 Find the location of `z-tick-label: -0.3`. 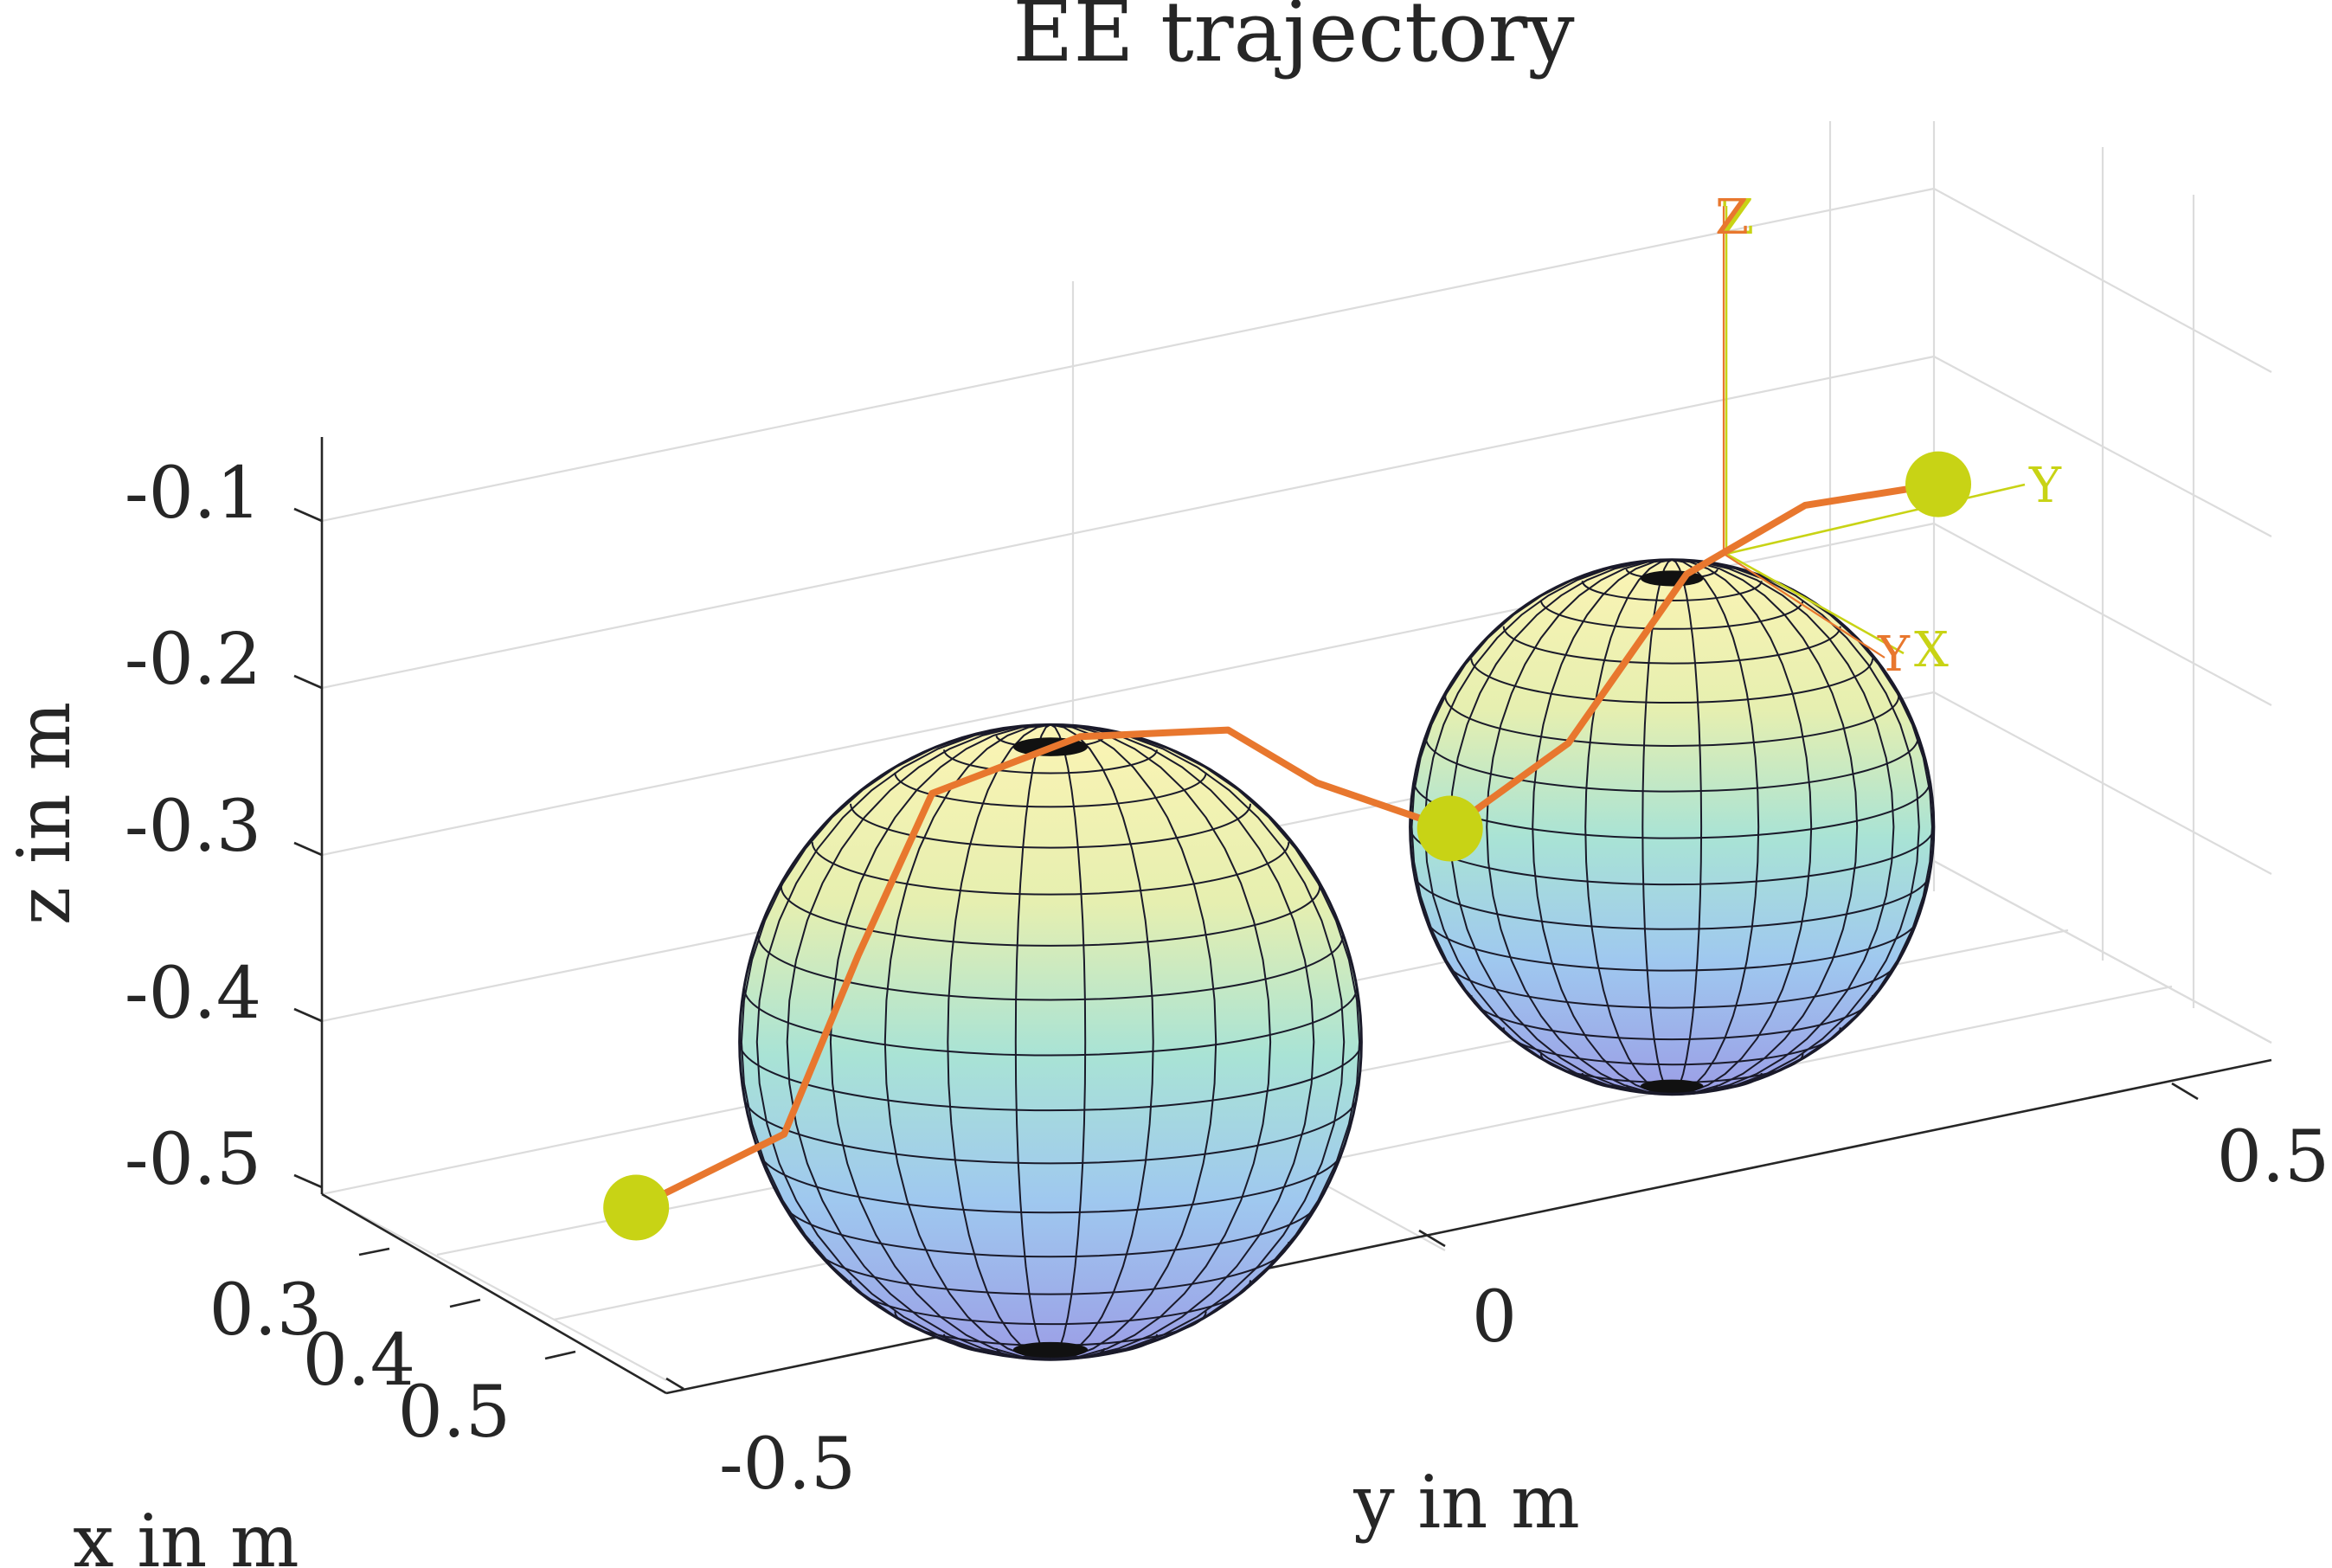

z-tick-label: -0.3 is located at coordinates (193, 827).